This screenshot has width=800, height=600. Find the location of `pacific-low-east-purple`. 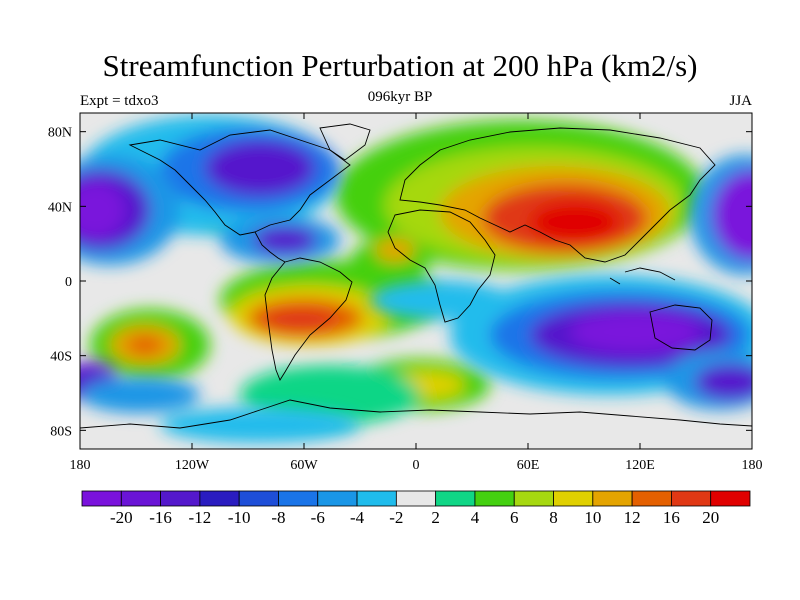

pacific-low-east-purple is located at coordinates (732, 215).